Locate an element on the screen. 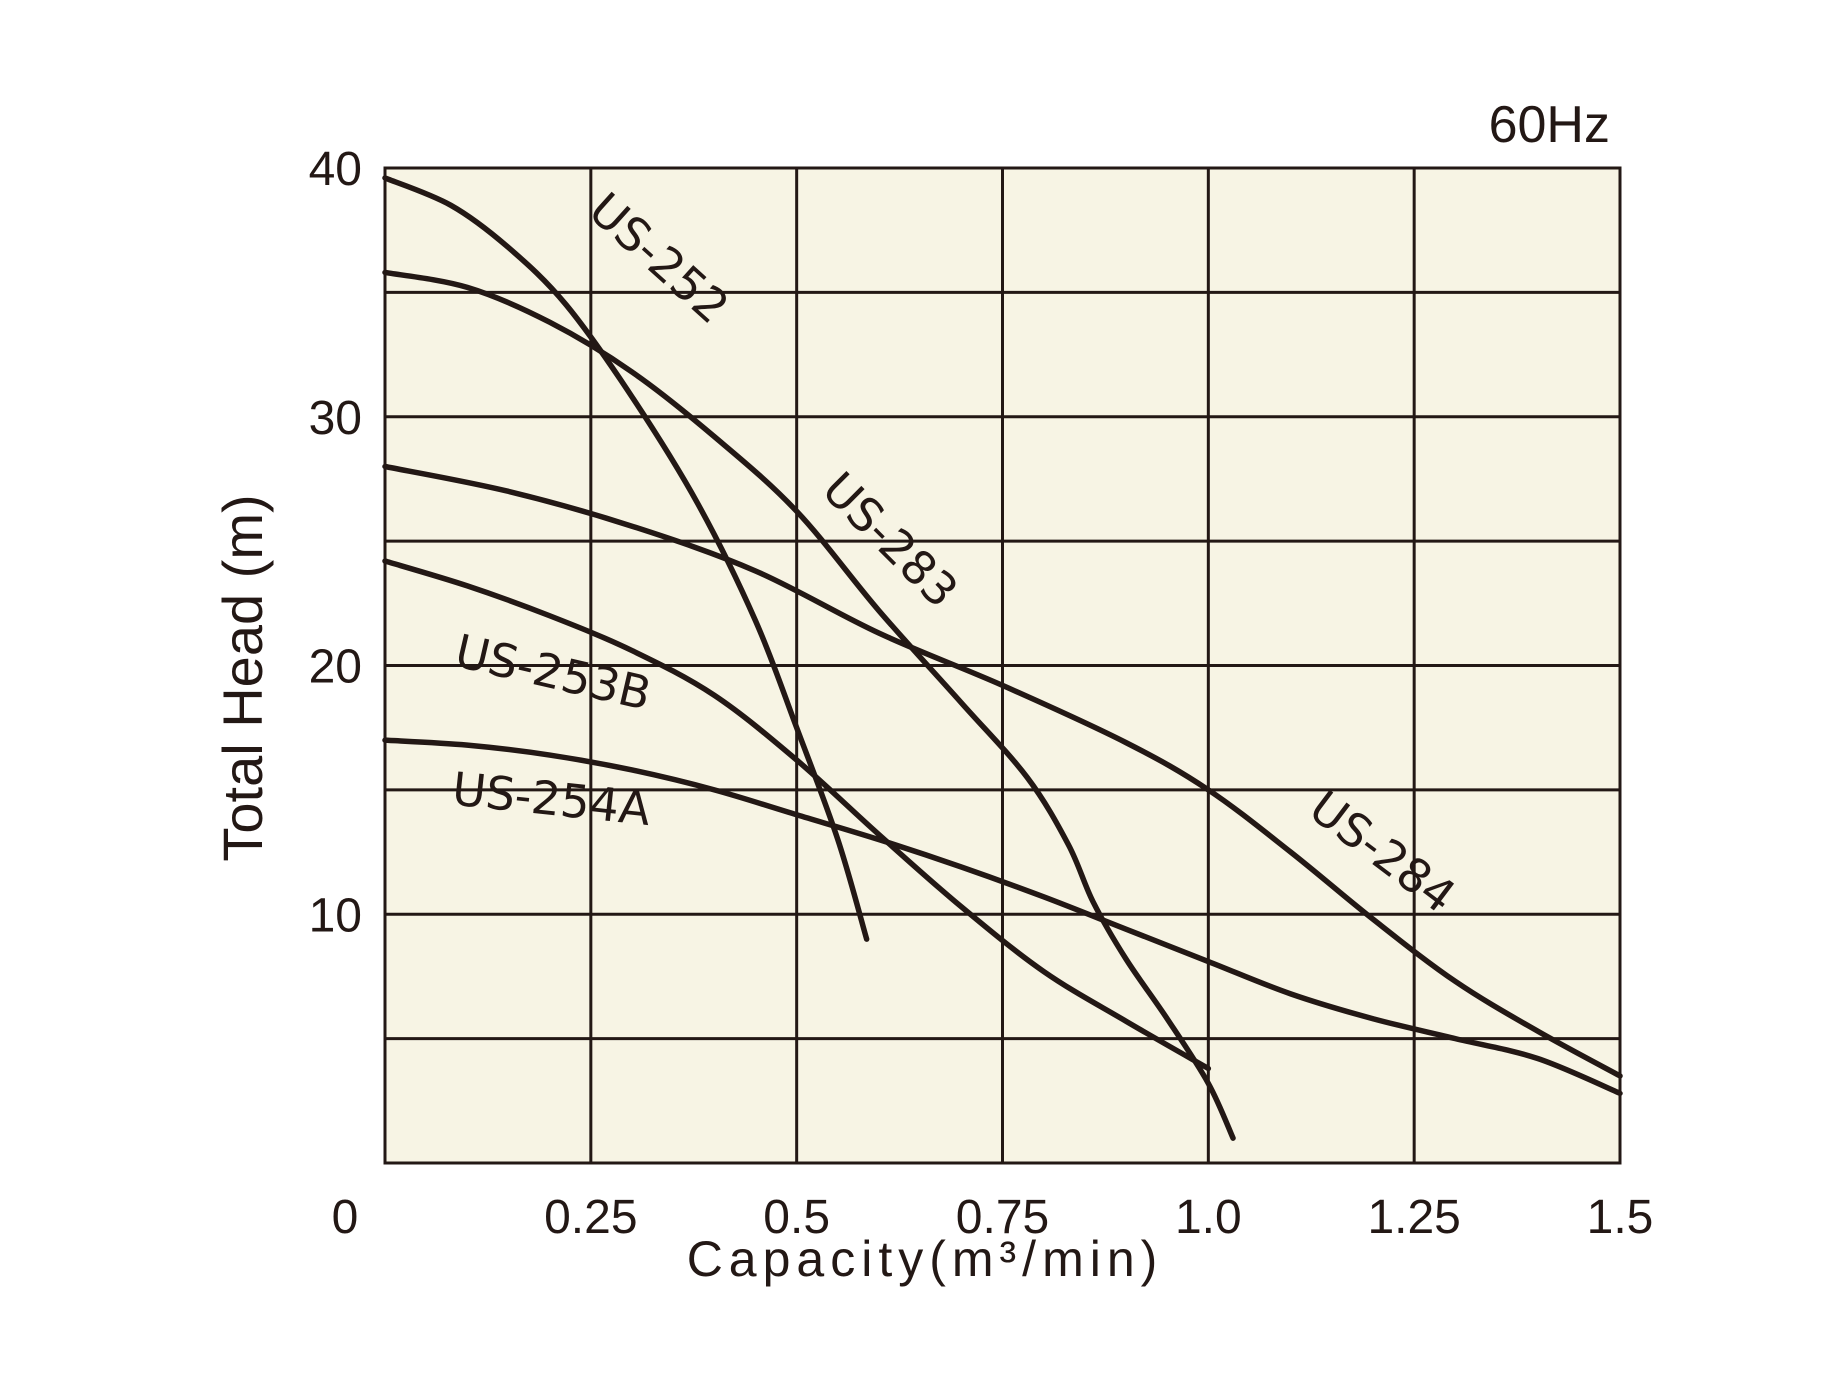  y-tick-labels: 10 20 30 40 is located at coordinates (335, 542).